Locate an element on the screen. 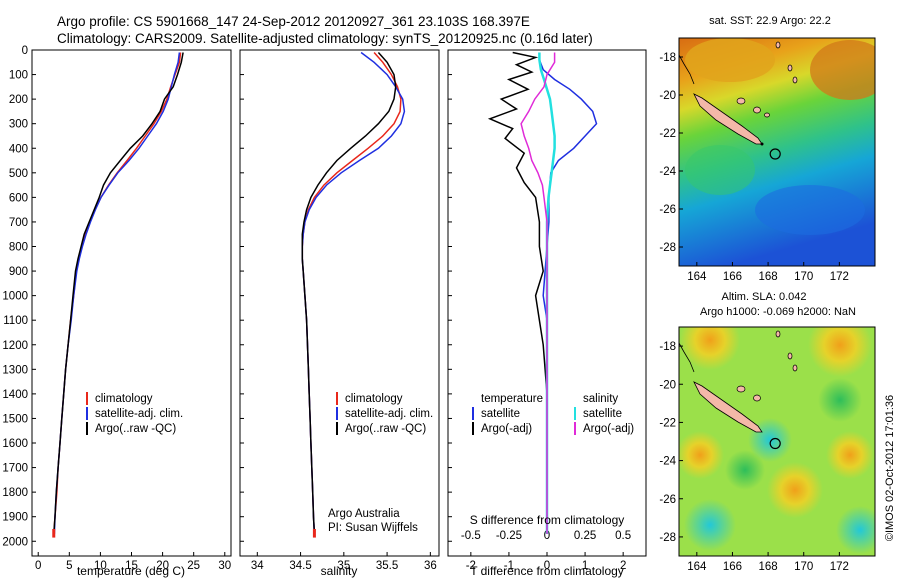 This screenshot has height=580, width=900. x-tick-label-t: -1 is located at coordinates (509, 566).